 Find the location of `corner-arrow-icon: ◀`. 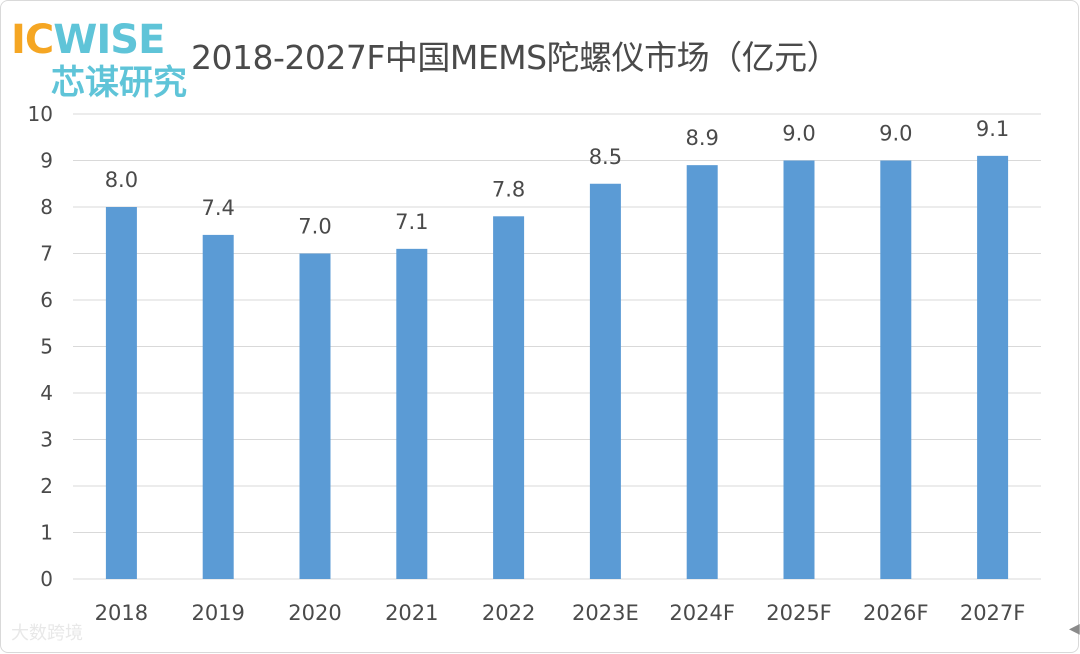

corner-arrow-icon: ◀ is located at coordinates (1074, 629).